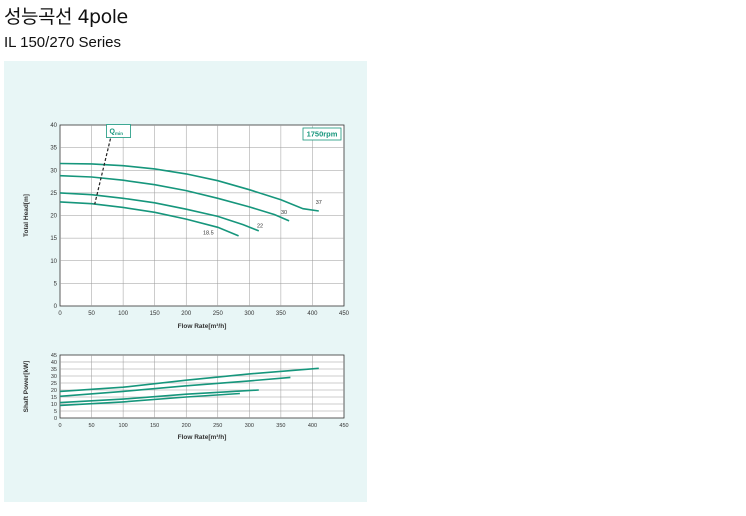  I want to click on page-subtitle: IL 150/270 Series, so click(63, 42).